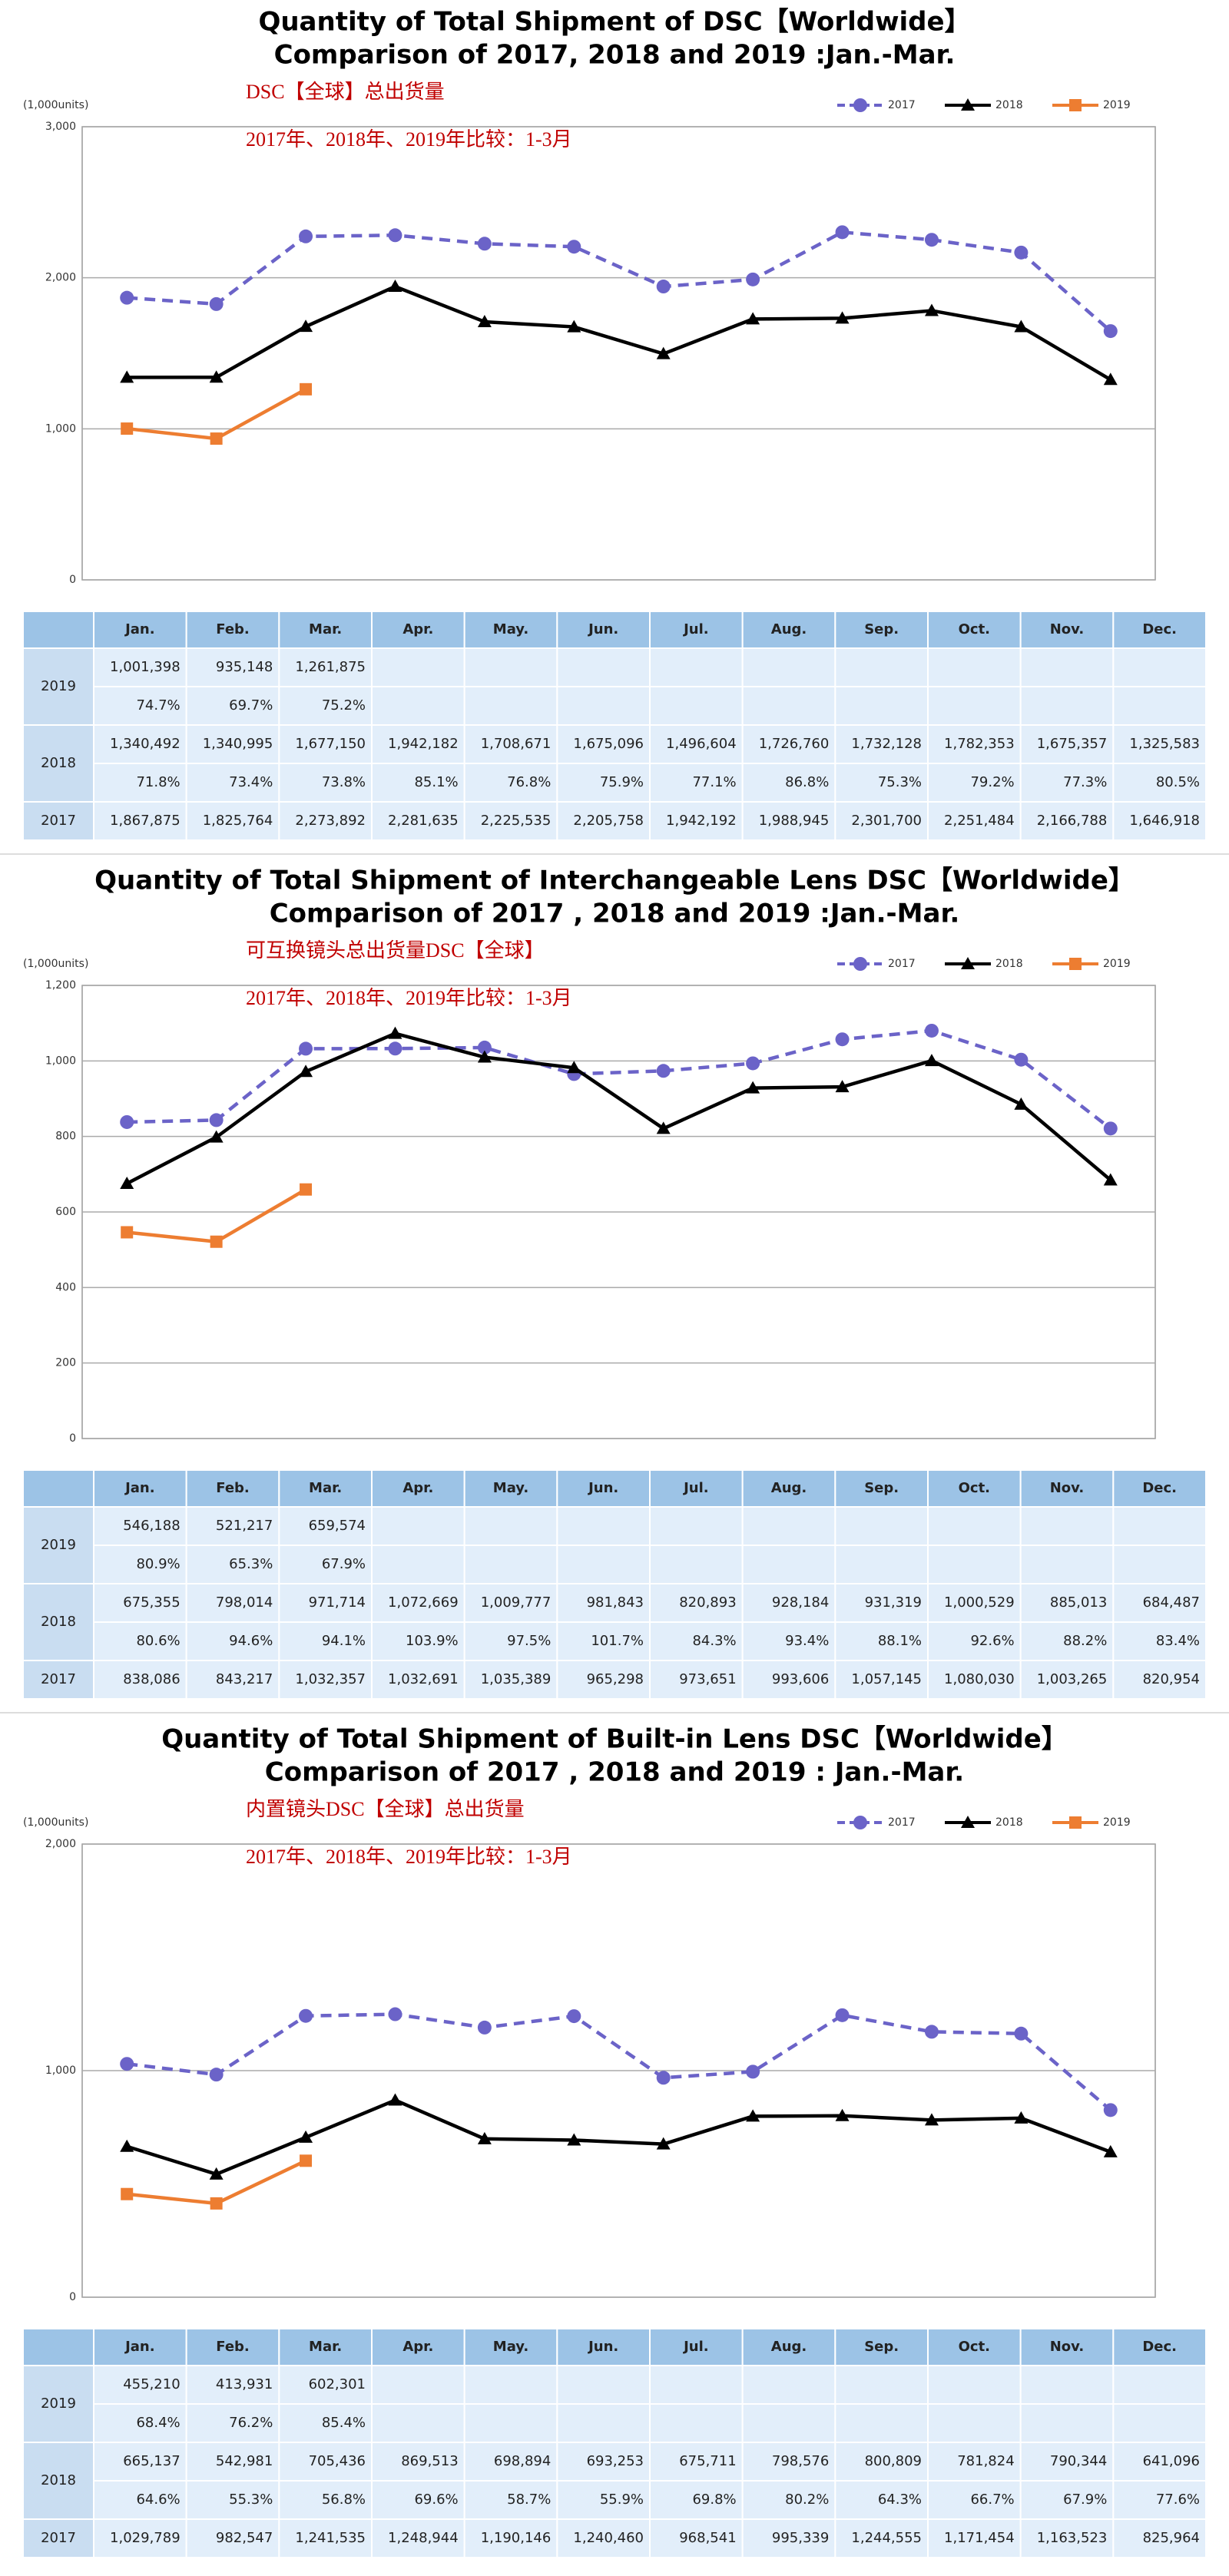 The width and height of the screenshot is (1229, 2576). What do you see at coordinates (979, 1679) in the screenshot?
I see `table-value: 1,080,030` at bounding box center [979, 1679].